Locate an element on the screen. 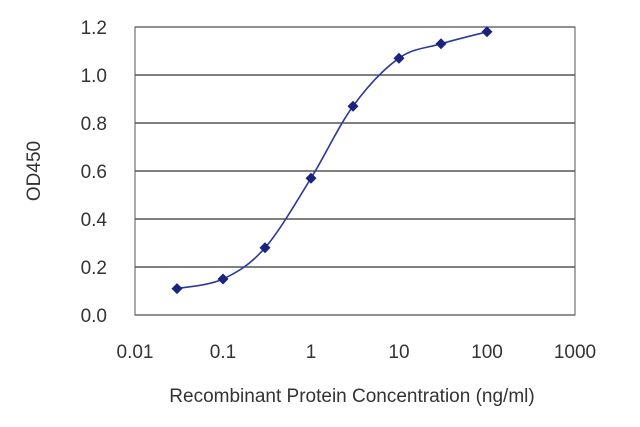 This screenshot has width=640, height=427. x-tick-label: 1000 is located at coordinates (575, 352).